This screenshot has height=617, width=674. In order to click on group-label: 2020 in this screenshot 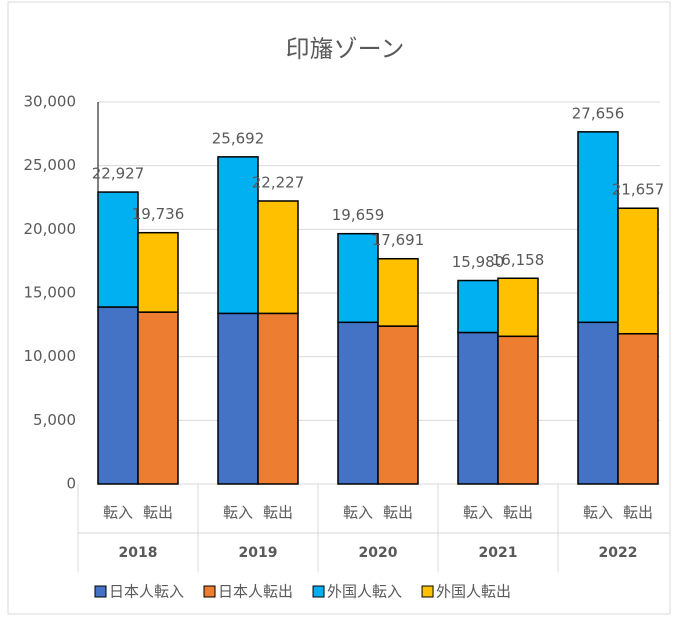, I will do `click(378, 553)`.